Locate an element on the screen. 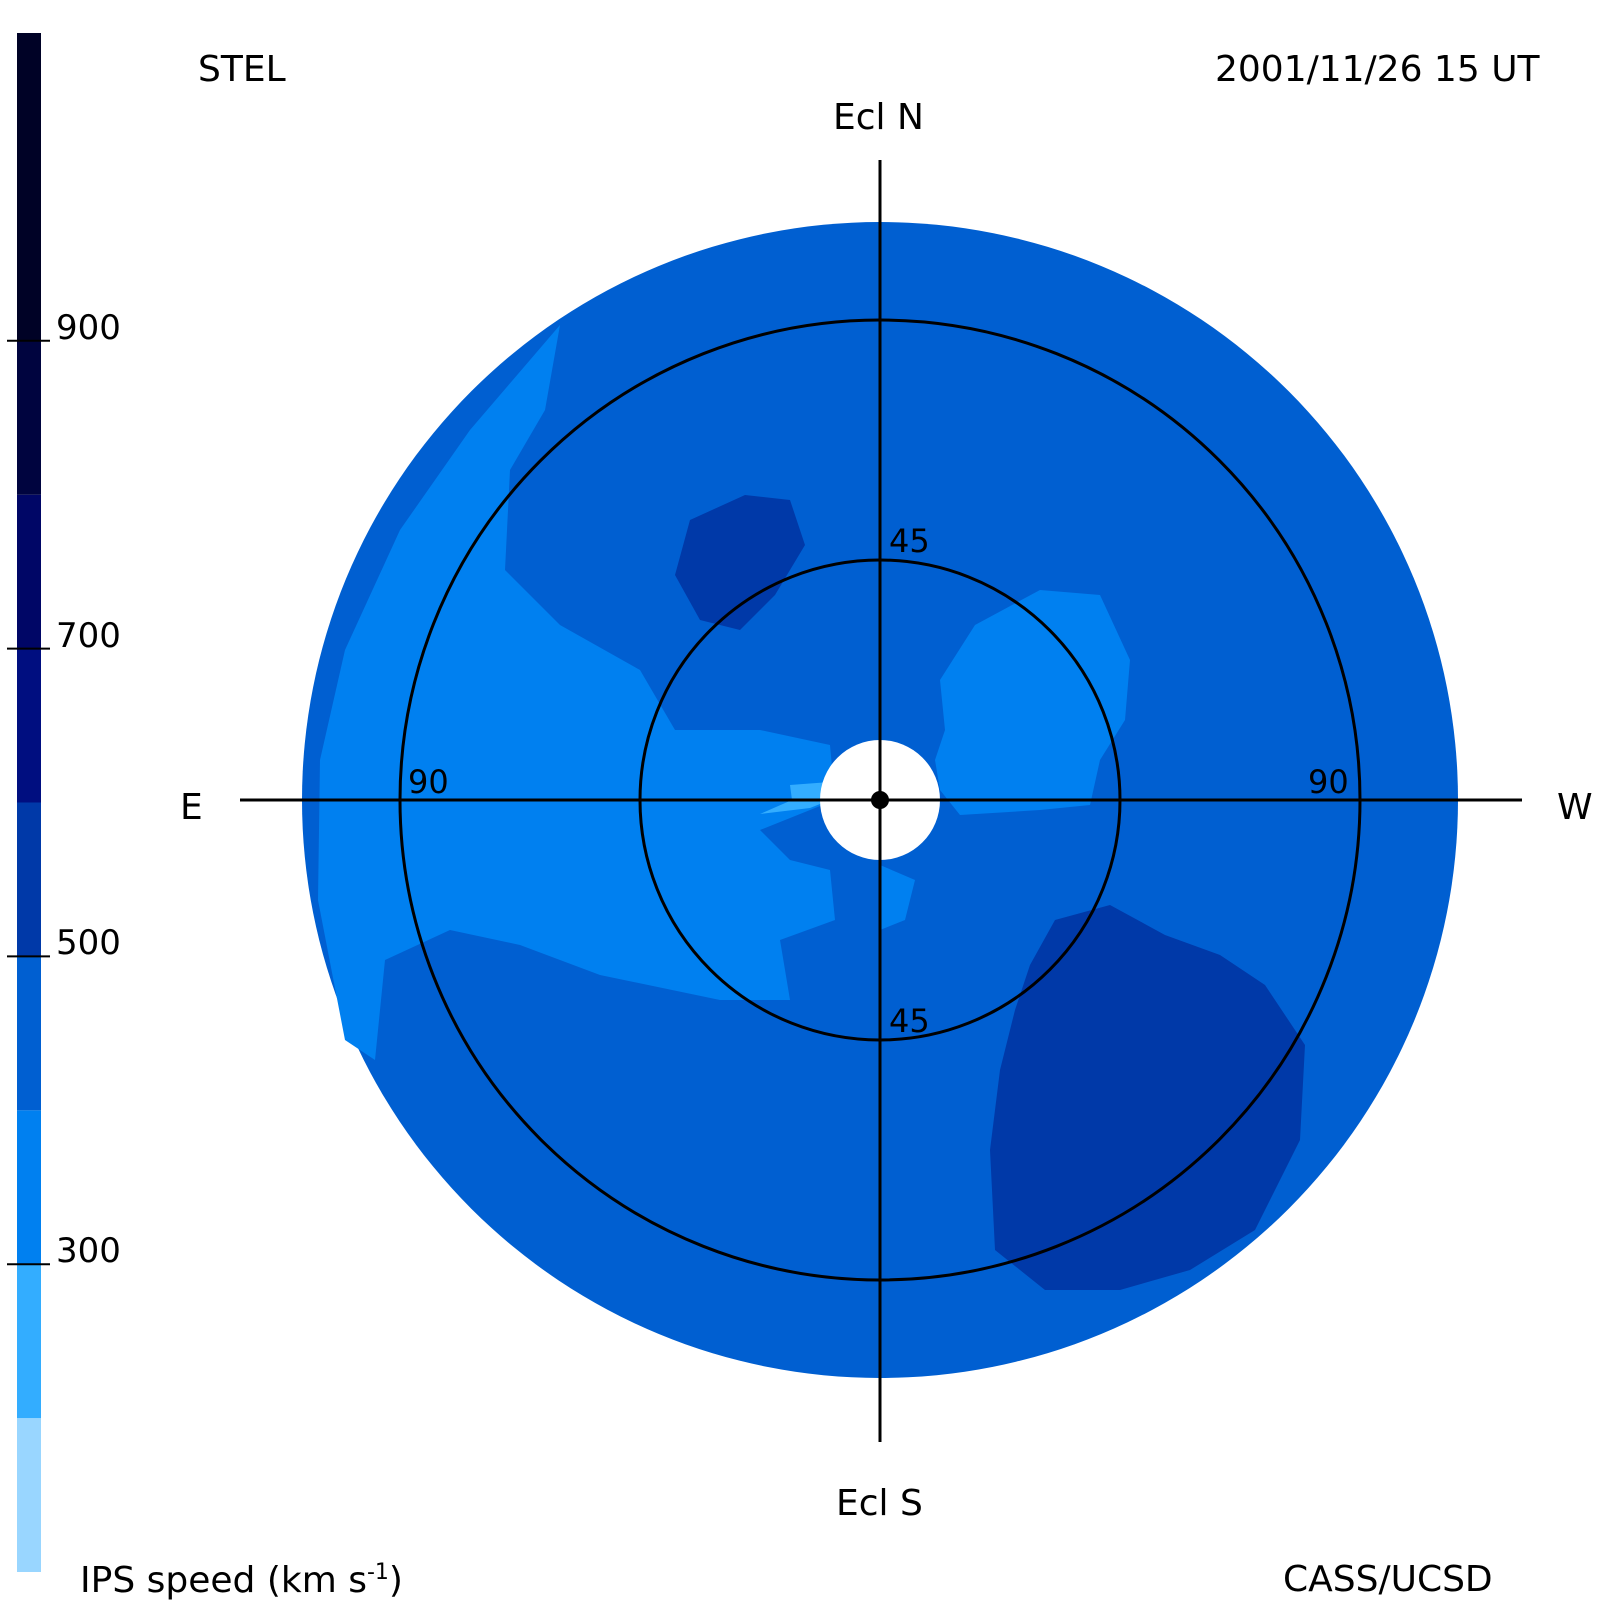 This screenshot has width=1600, height=1601. ecliptic-south-label: Ecl S is located at coordinates (879, 1503).